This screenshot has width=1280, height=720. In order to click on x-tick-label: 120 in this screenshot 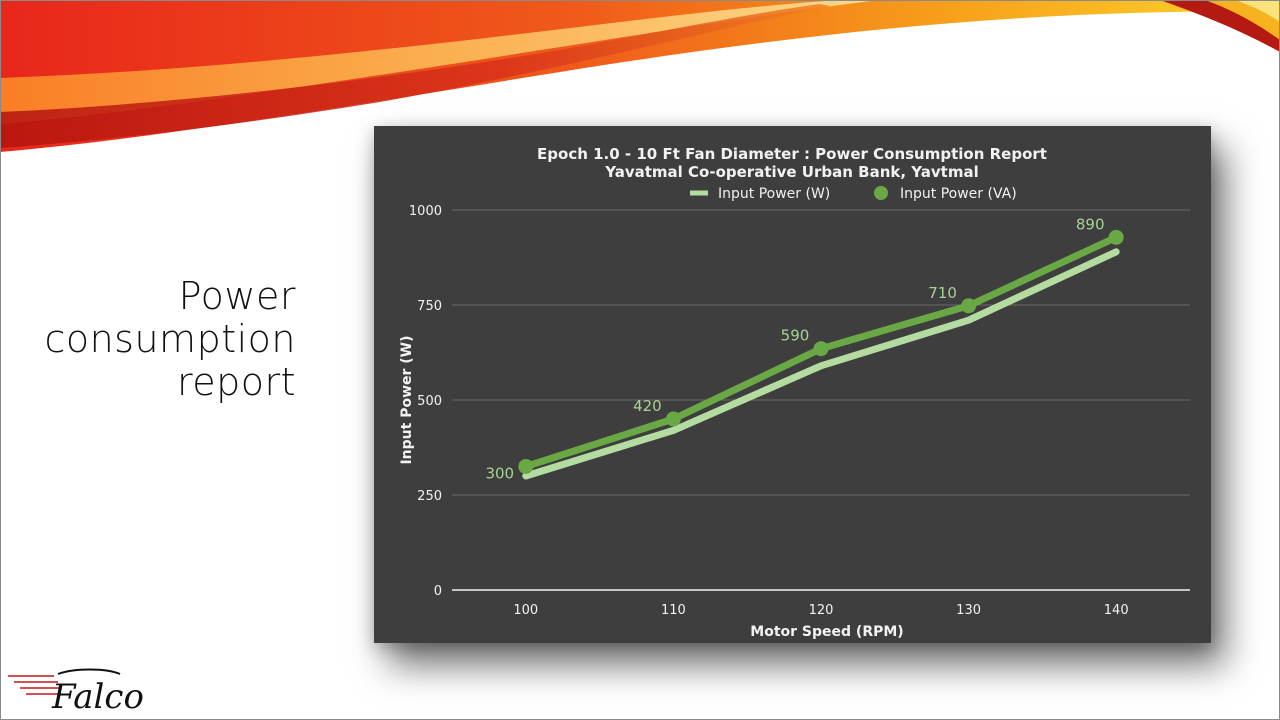, I will do `click(821, 610)`.